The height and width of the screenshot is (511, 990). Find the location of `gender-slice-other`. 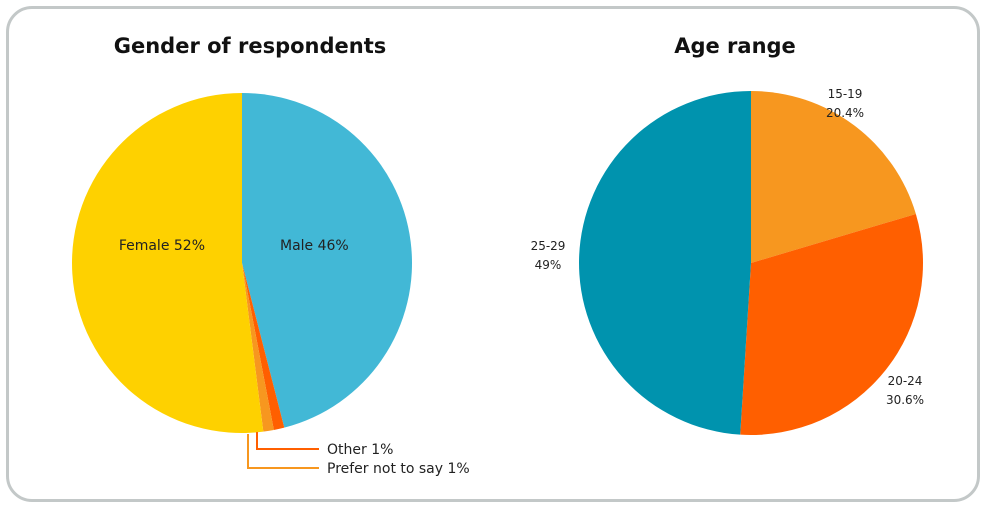

gender-slice-other is located at coordinates (263, 346).